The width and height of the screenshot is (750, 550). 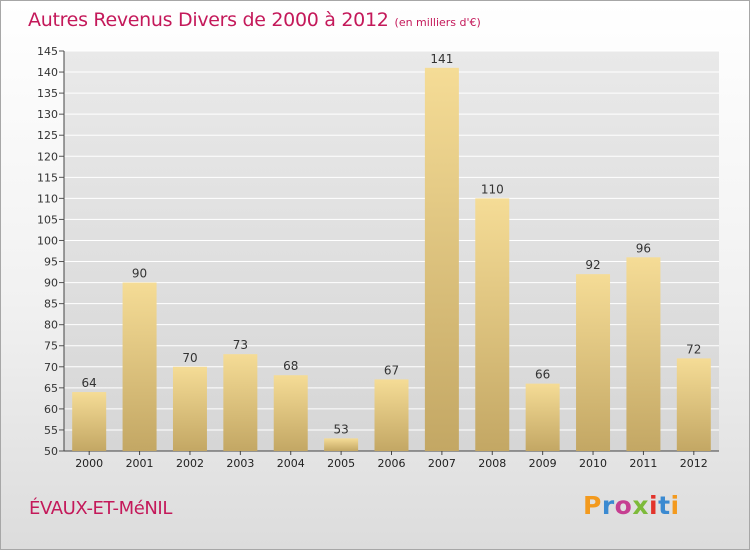 What do you see at coordinates (51, 304) in the screenshot?
I see `y-tick-label: 85` at bounding box center [51, 304].